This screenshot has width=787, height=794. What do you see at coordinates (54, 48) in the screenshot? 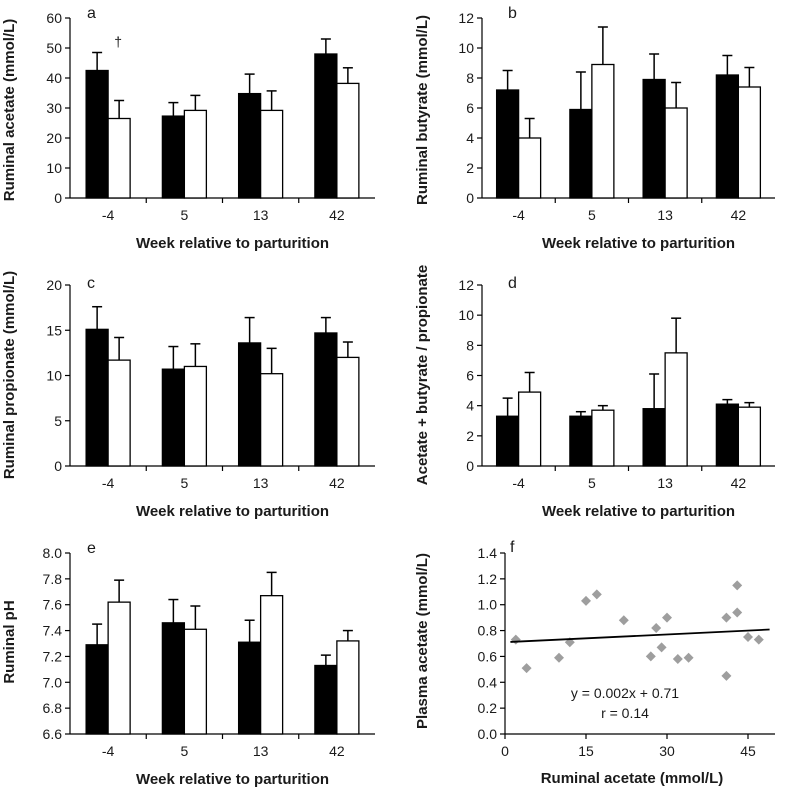
I see `y-tick-label: 50` at bounding box center [54, 48].